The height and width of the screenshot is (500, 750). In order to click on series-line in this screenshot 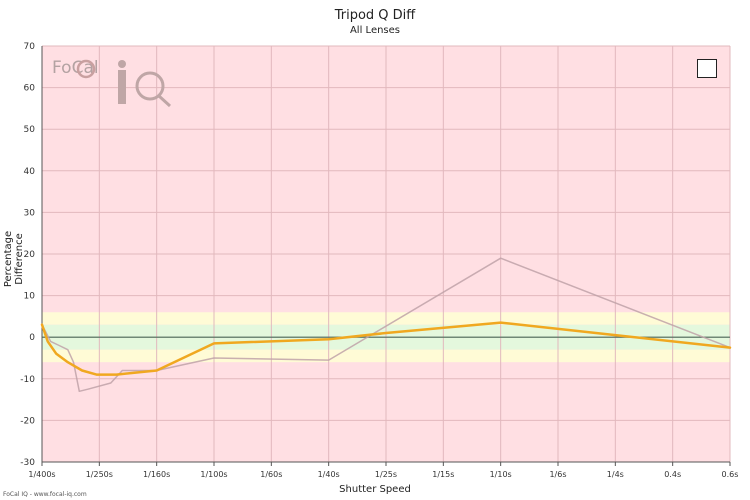, I will do `click(386, 348)`.